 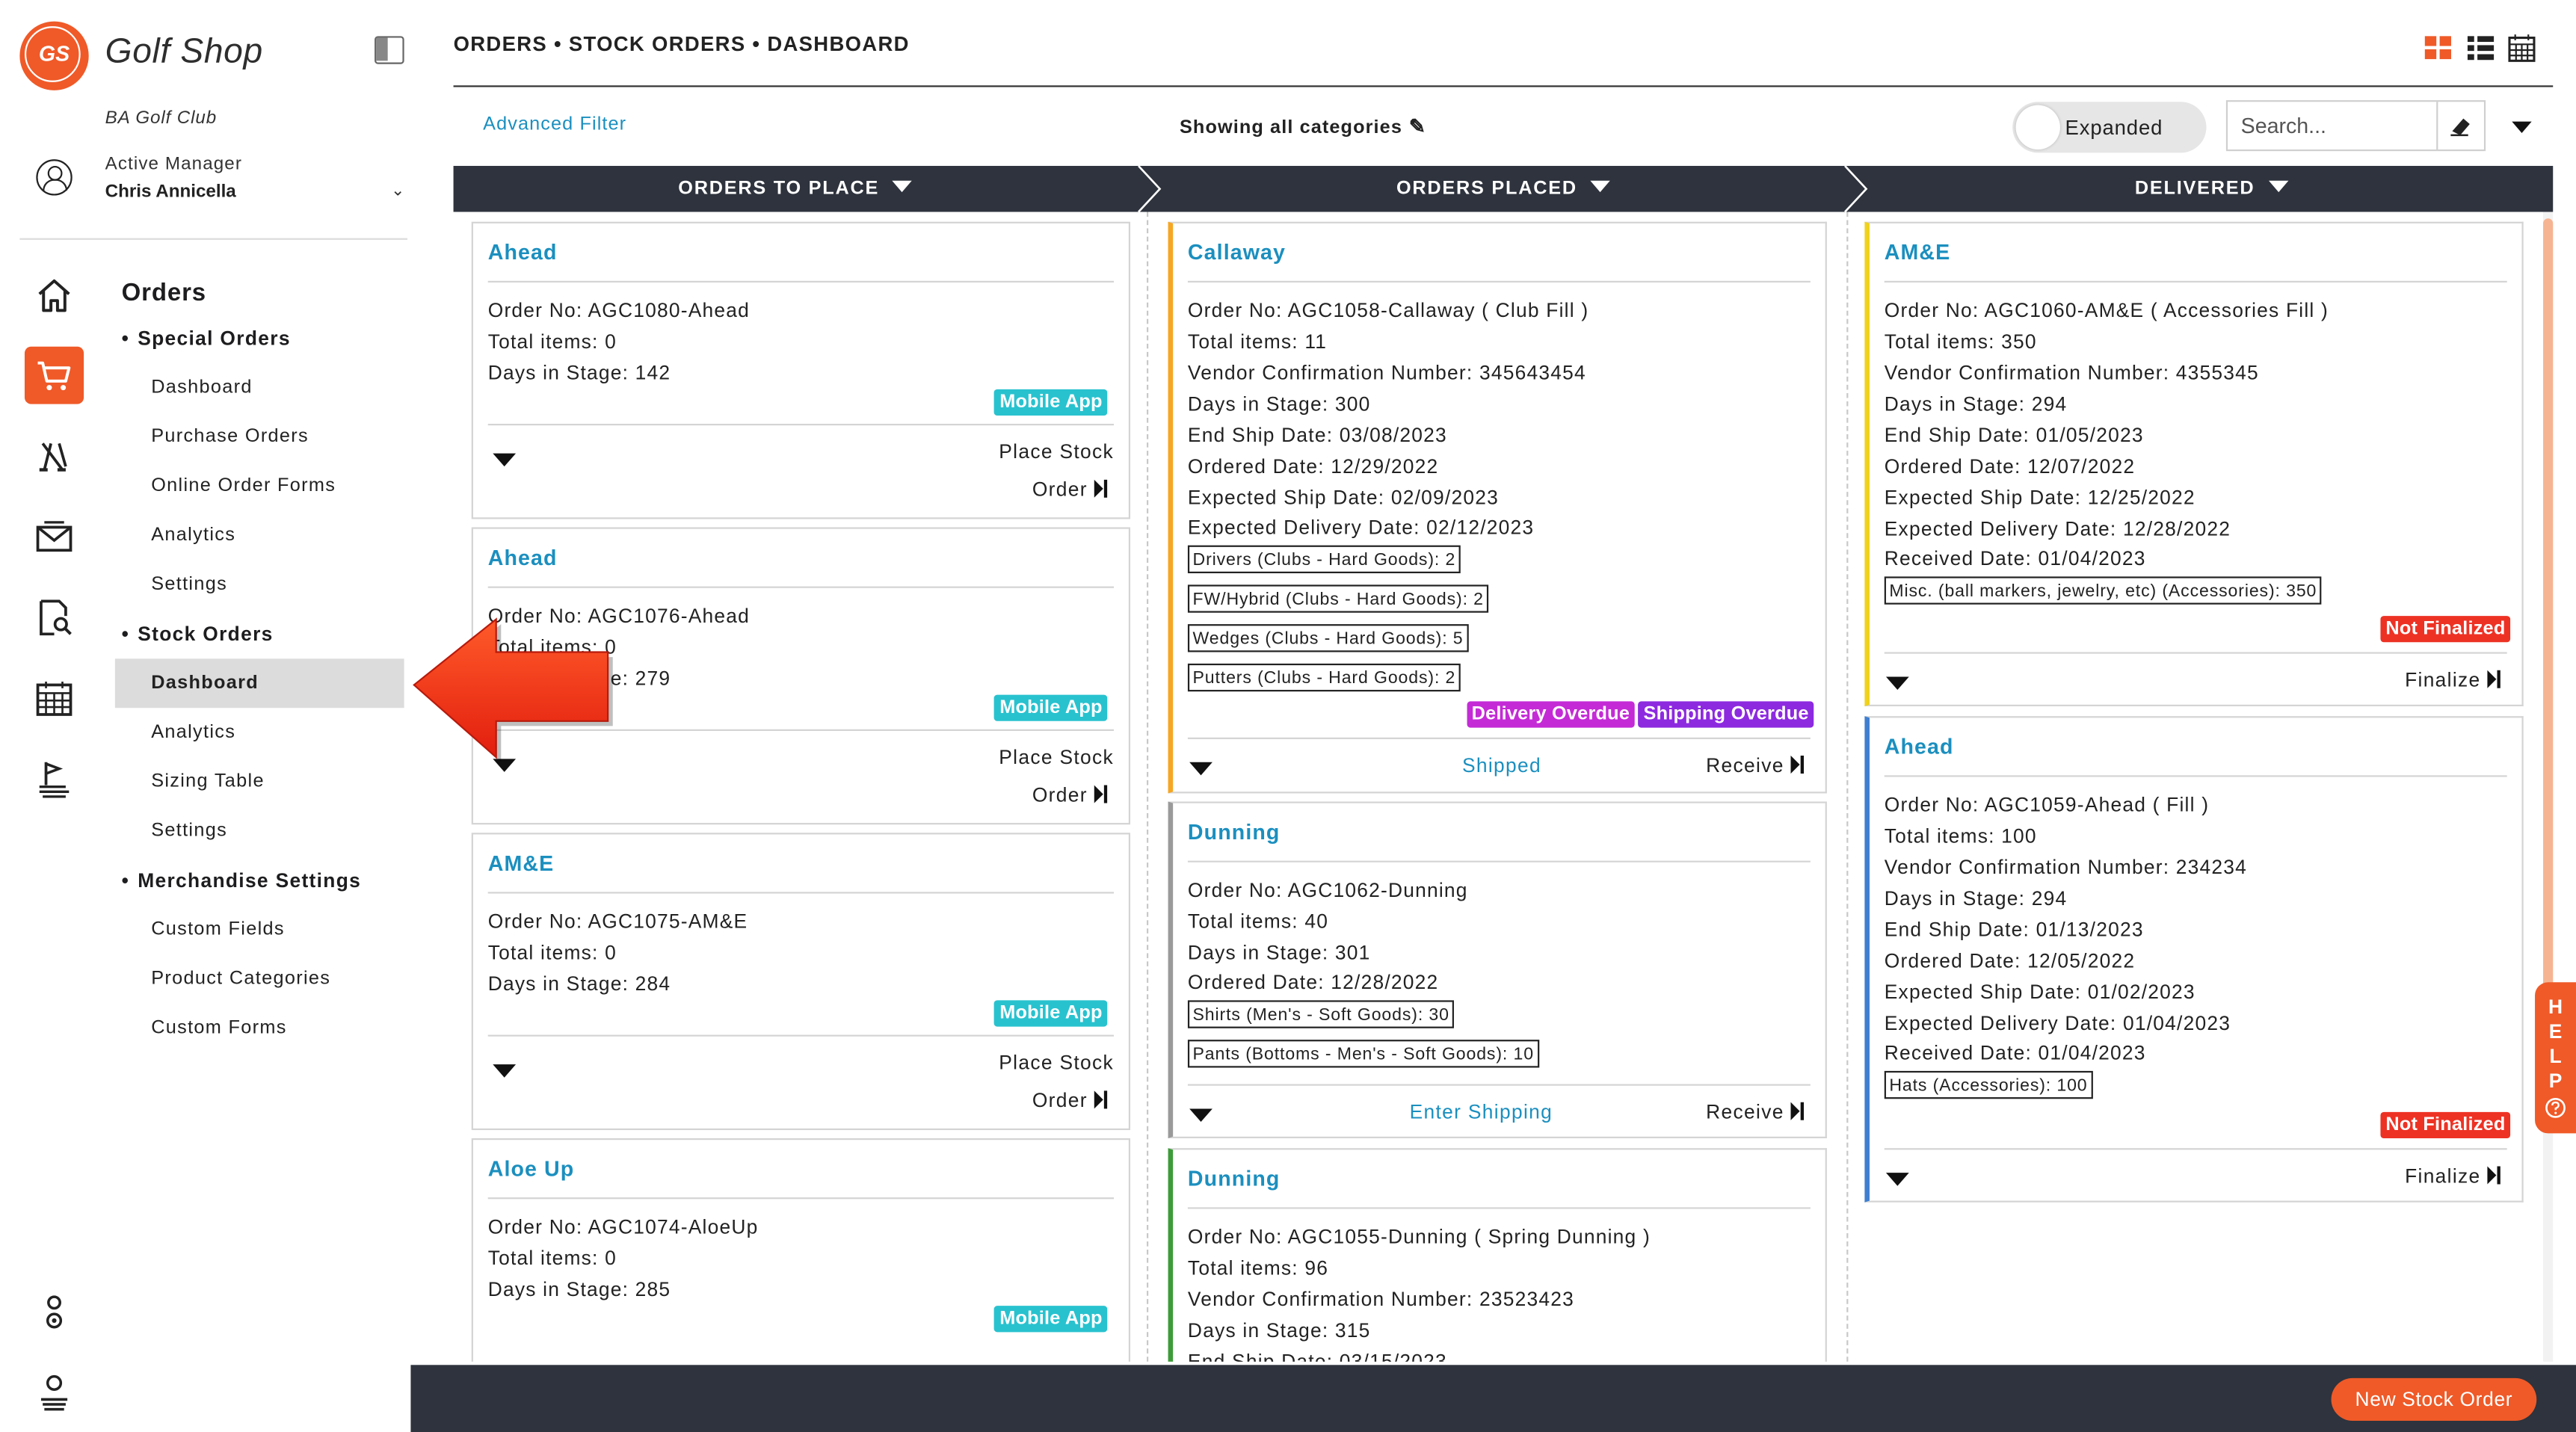 I want to click on card-line: Total items: 11, so click(x=1257, y=342).